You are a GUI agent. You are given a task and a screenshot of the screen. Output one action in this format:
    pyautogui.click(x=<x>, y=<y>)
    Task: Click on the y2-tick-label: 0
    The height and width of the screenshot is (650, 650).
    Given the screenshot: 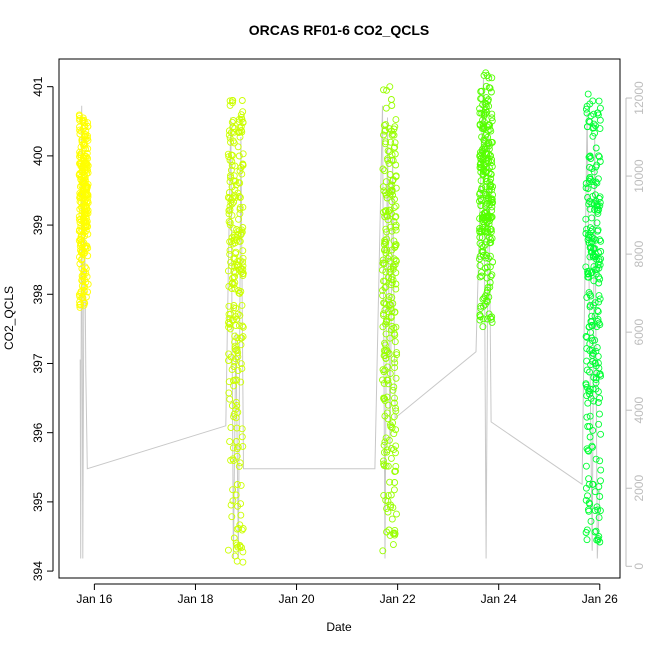 What is the action you would take?
    pyautogui.click(x=639, y=566)
    